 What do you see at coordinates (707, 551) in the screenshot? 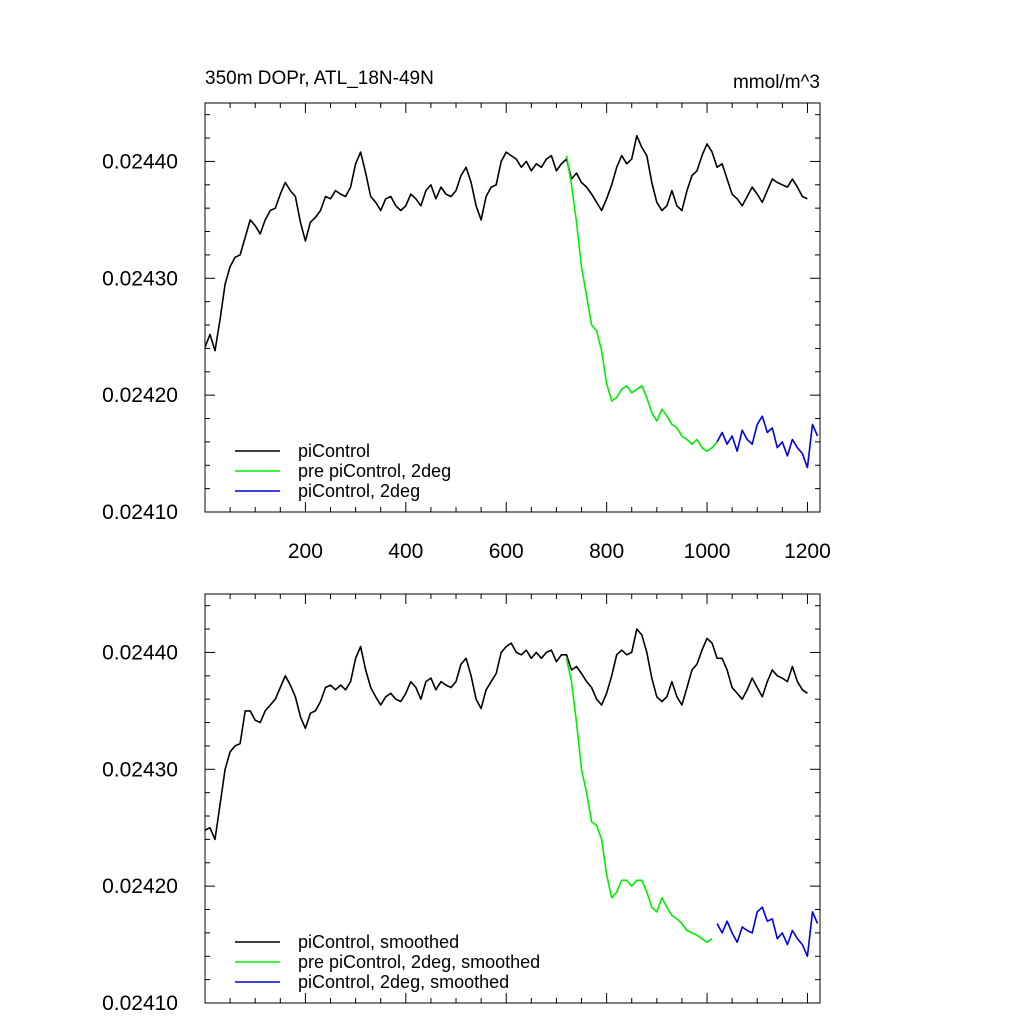
I see `x-tick-label: 1000` at bounding box center [707, 551].